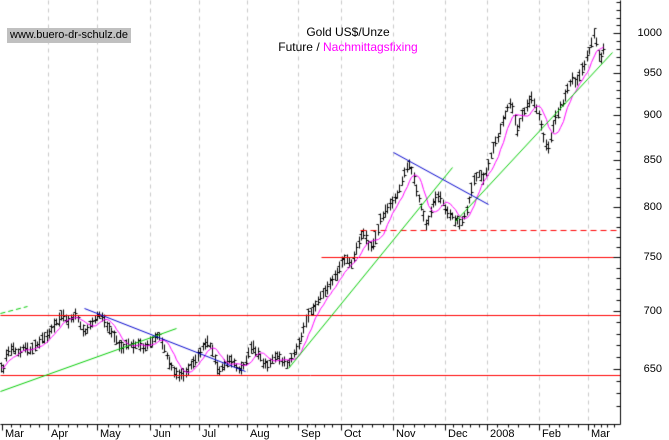 This screenshot has width=669, height=440. What do you see at coordinates (652, 207) in the screenshot?
I see `y-axis-label: 800` at bounding box center [652, 207].